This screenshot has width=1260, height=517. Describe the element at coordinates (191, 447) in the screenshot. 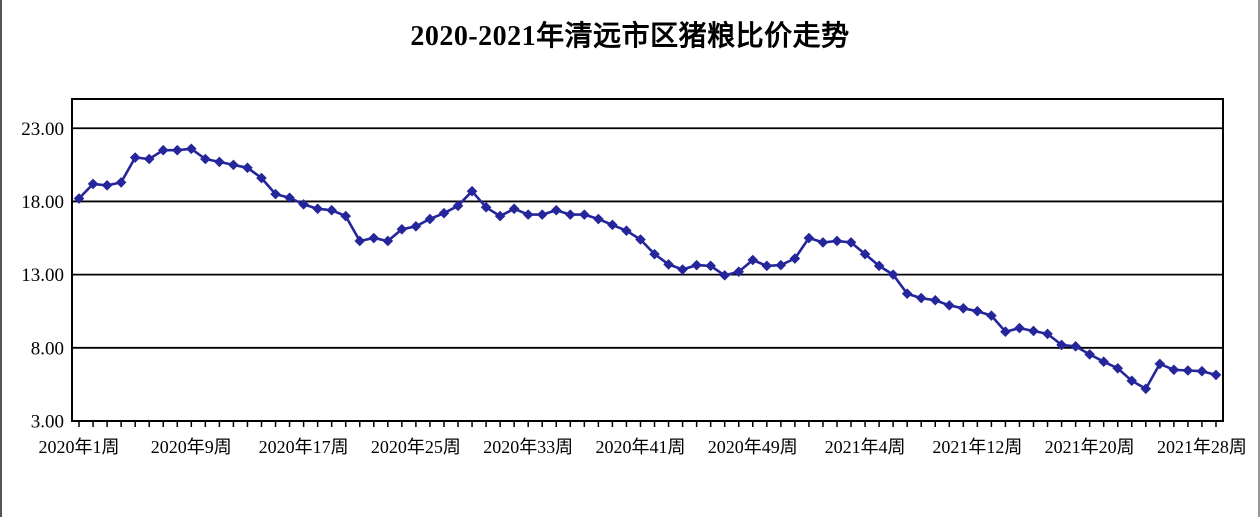

I see `x-axis-label: 2020年9周` at that location.